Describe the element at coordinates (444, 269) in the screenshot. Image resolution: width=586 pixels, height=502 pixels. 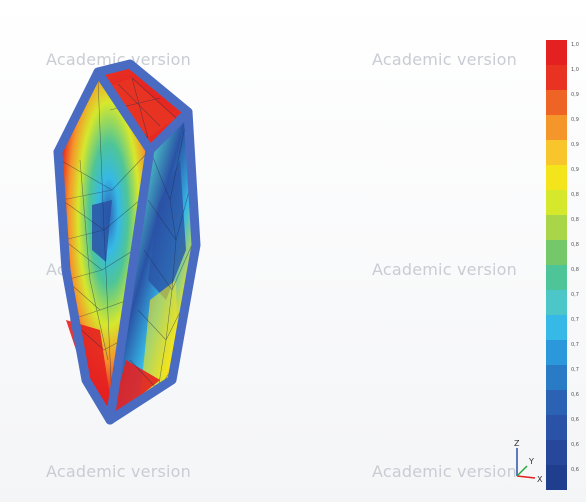
I see `watermark-mid-right: Academic version` at that location.